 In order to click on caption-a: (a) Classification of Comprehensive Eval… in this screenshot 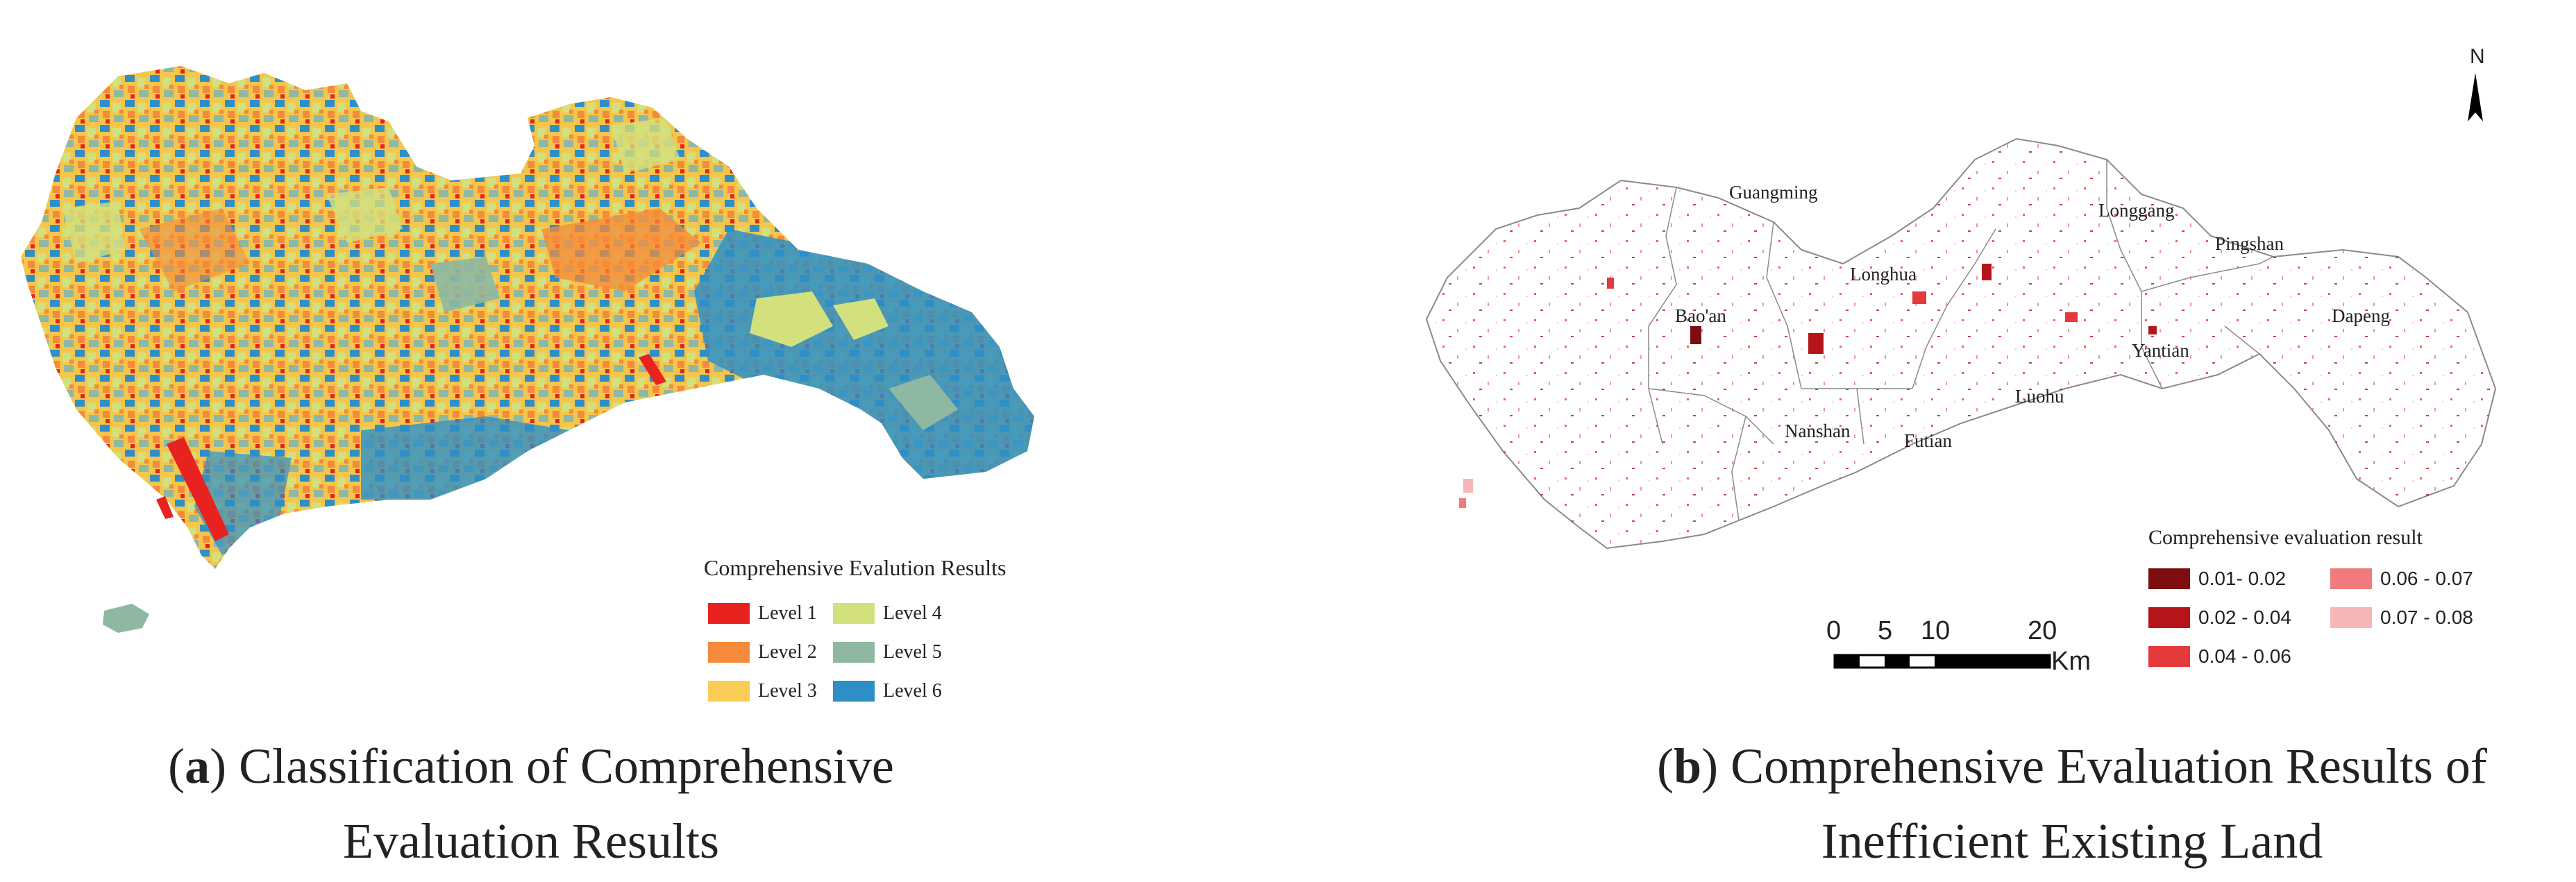, I will do `click(531, 804)`.